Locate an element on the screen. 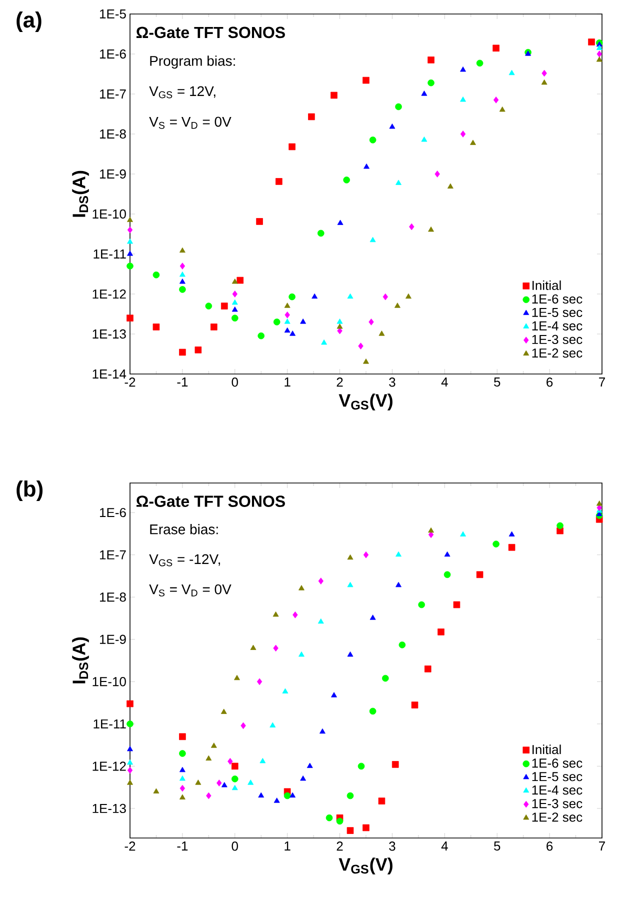 Image resolution: width=619 pixels, height=911 pixels. y-tick-label: 1E-7 is located at coordinates (113, 555).